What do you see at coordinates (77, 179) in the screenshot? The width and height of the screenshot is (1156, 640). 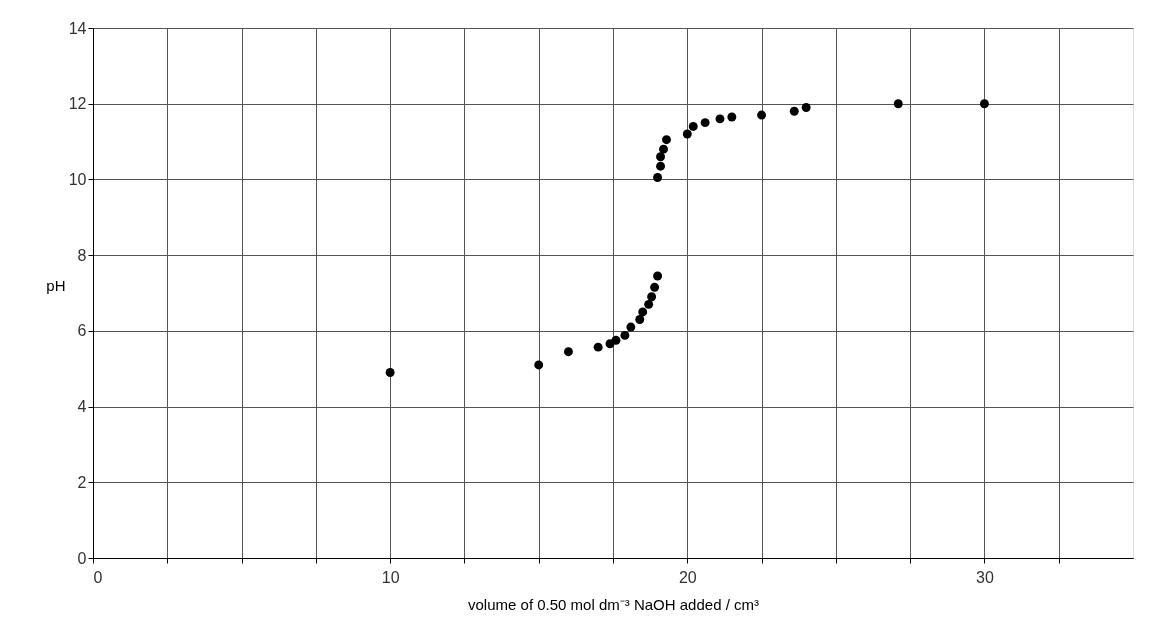 I see `y-tick-label: 10` at bounding box center [77, 179].